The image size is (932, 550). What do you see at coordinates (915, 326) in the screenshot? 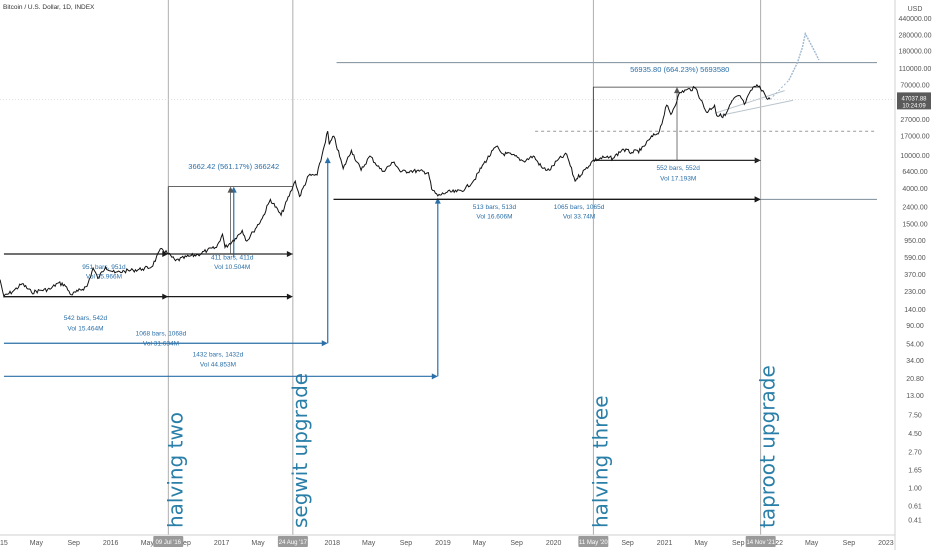
I see `y-tick-label: 90.00` at bounding box center [915, 326].